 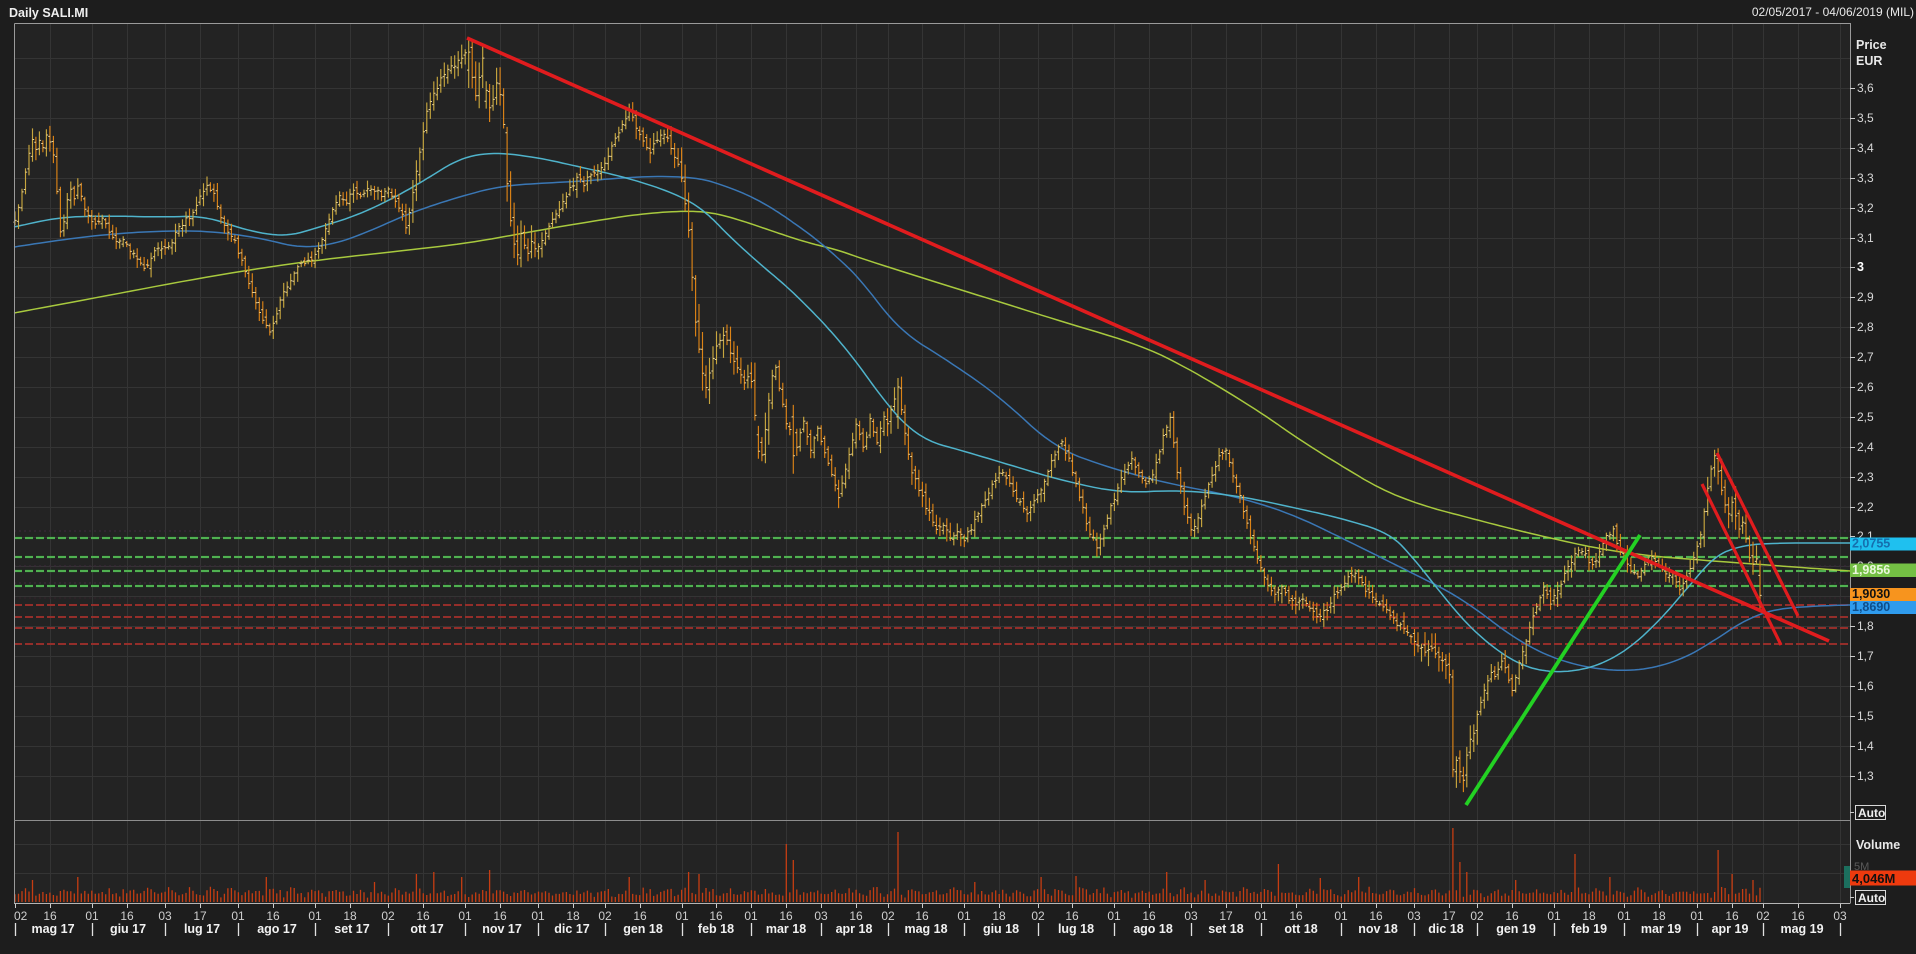 I want to click on svg-text: 1,7, so click(x=1865, y=656).